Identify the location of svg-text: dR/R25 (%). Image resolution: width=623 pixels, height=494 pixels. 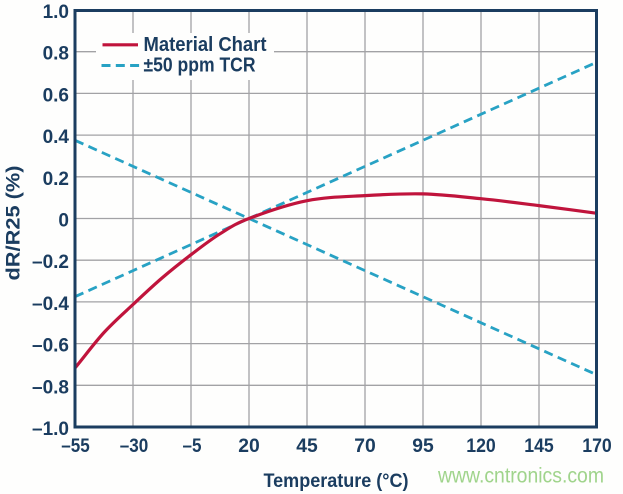
(14, 223).